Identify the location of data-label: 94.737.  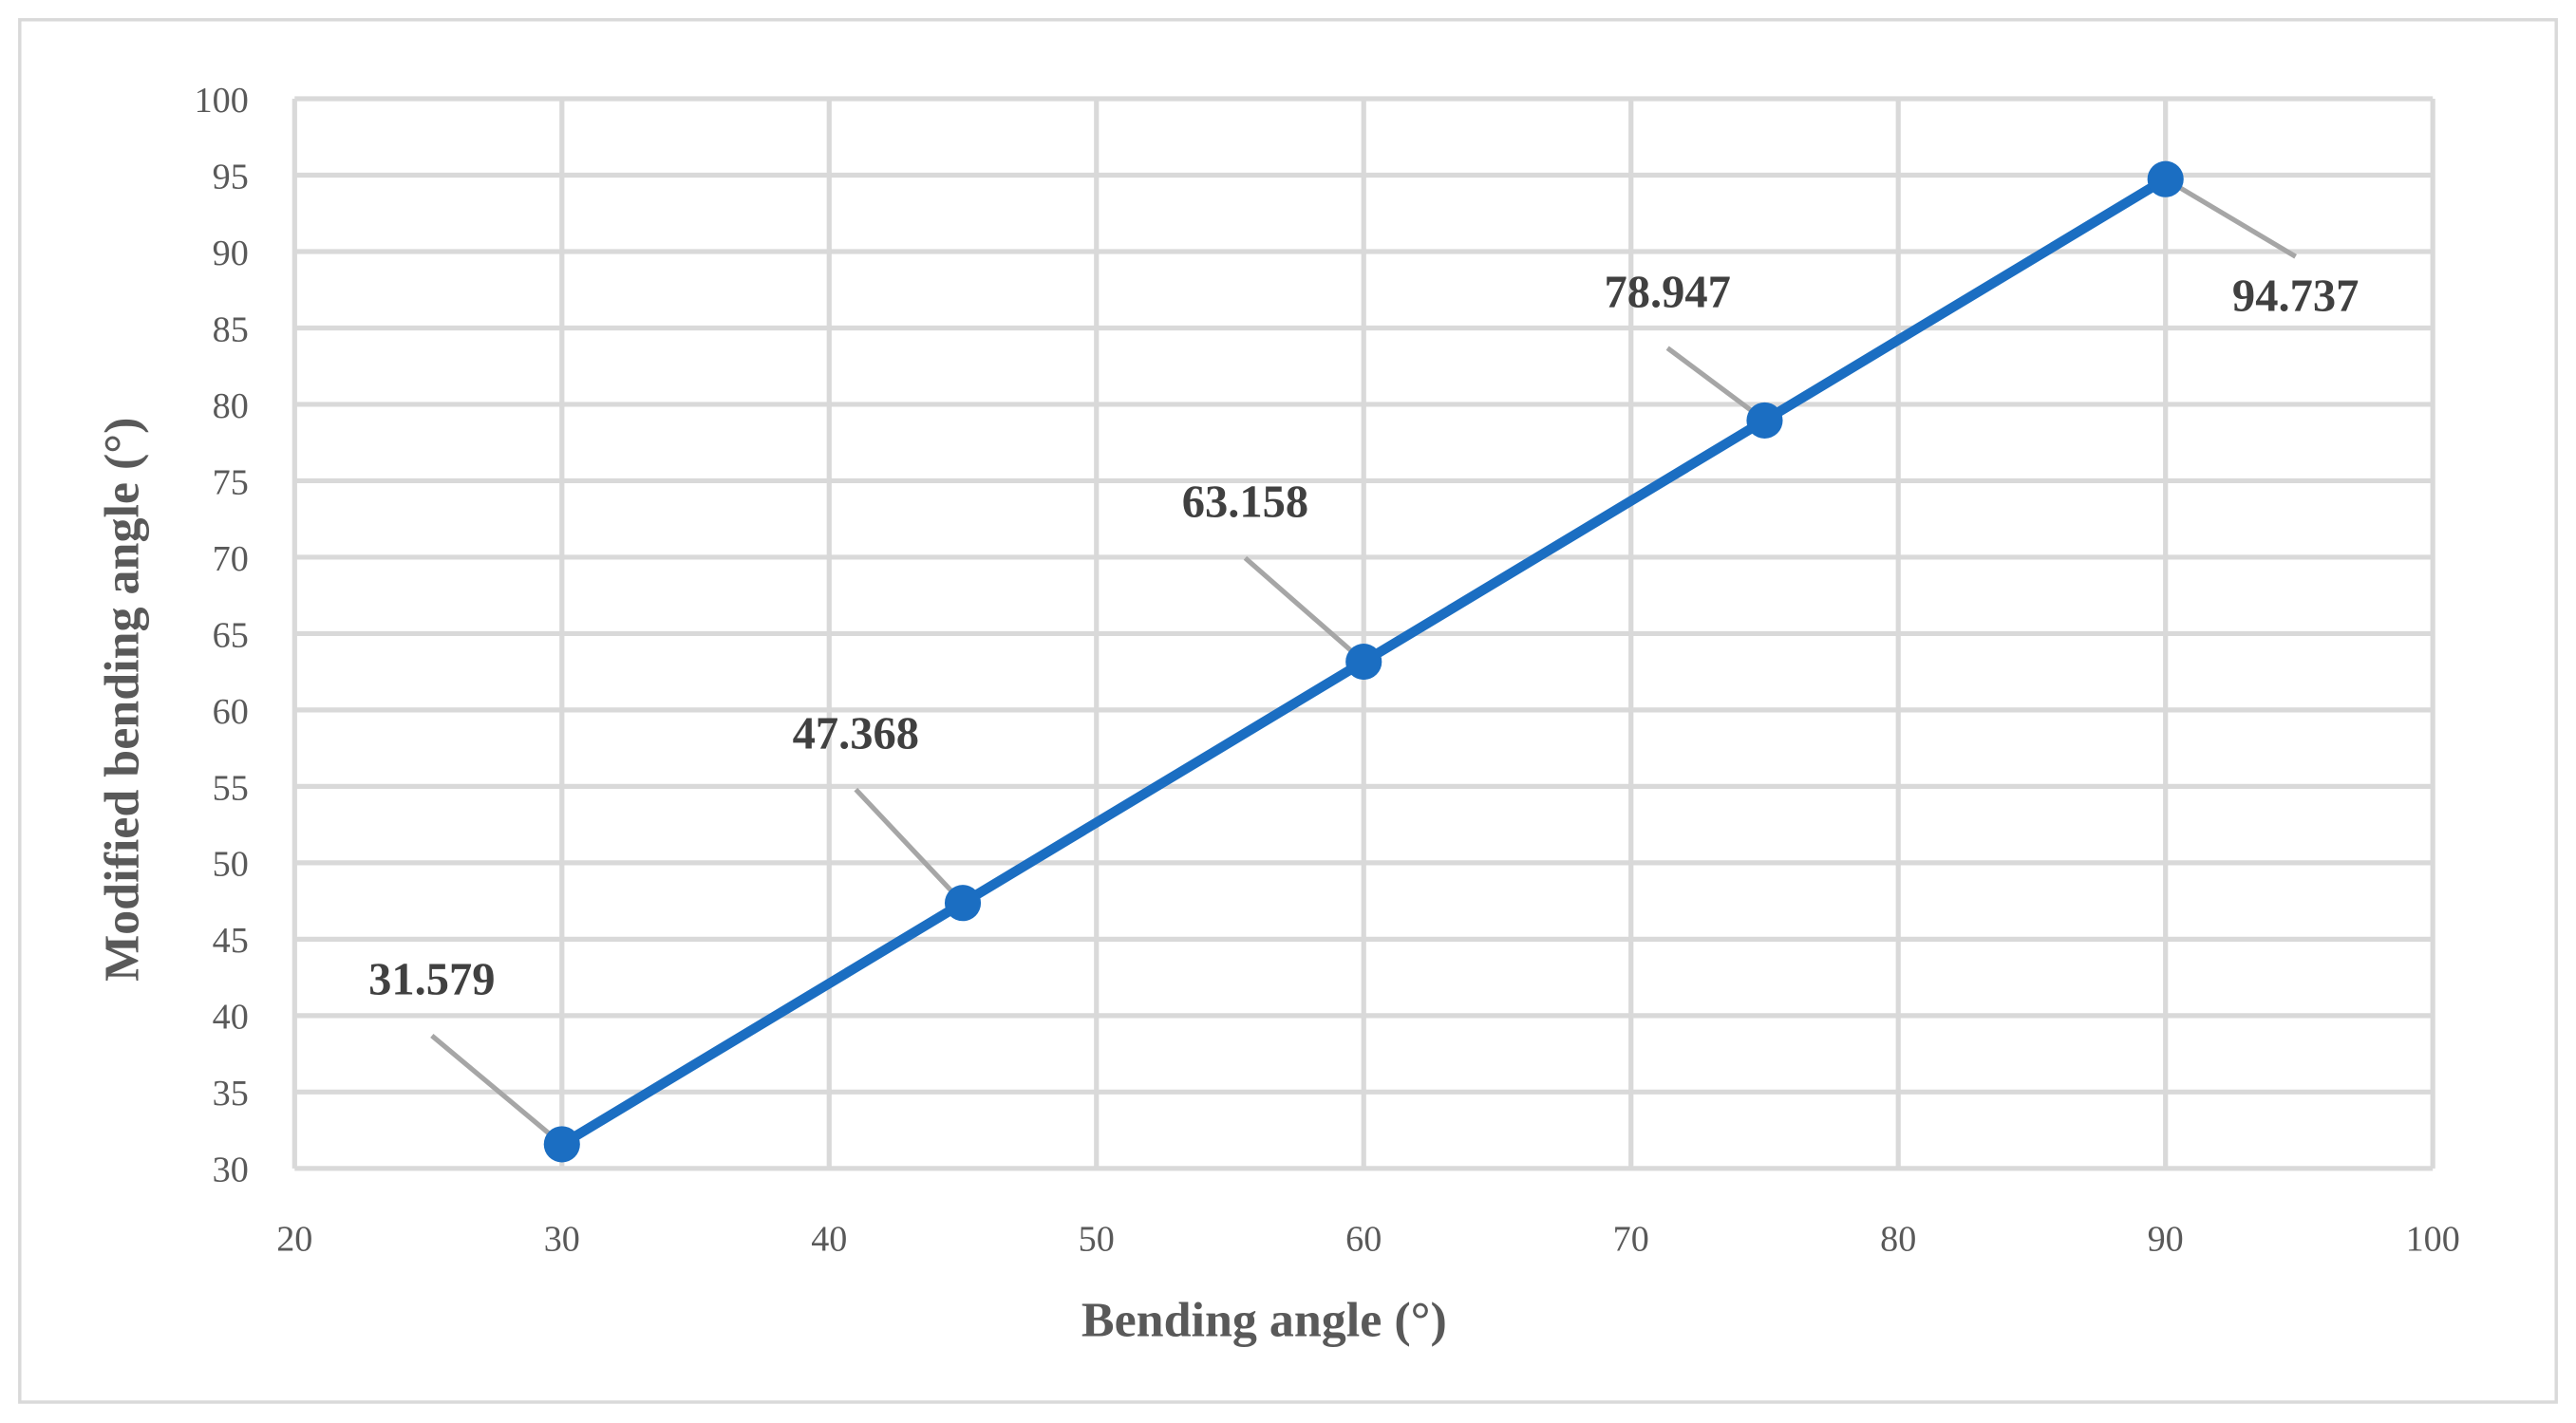
(2295, 296).